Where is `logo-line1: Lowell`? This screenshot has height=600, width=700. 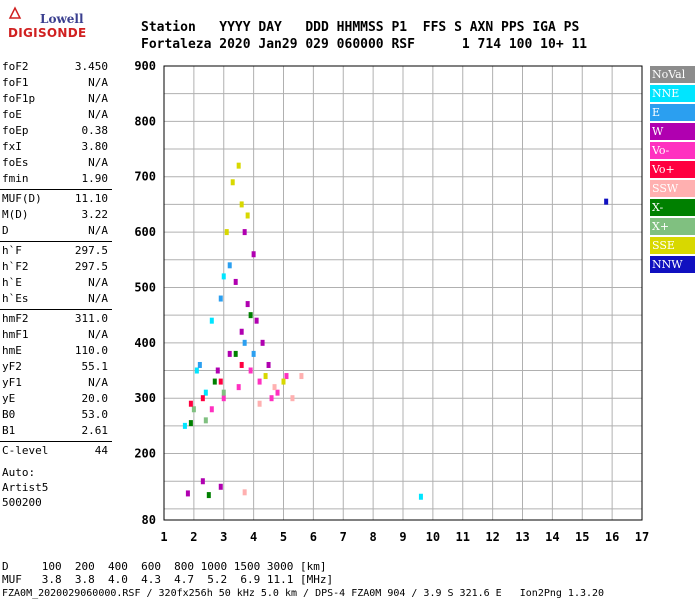 logo-line1: Lowell is located at coordinates (62, 19).